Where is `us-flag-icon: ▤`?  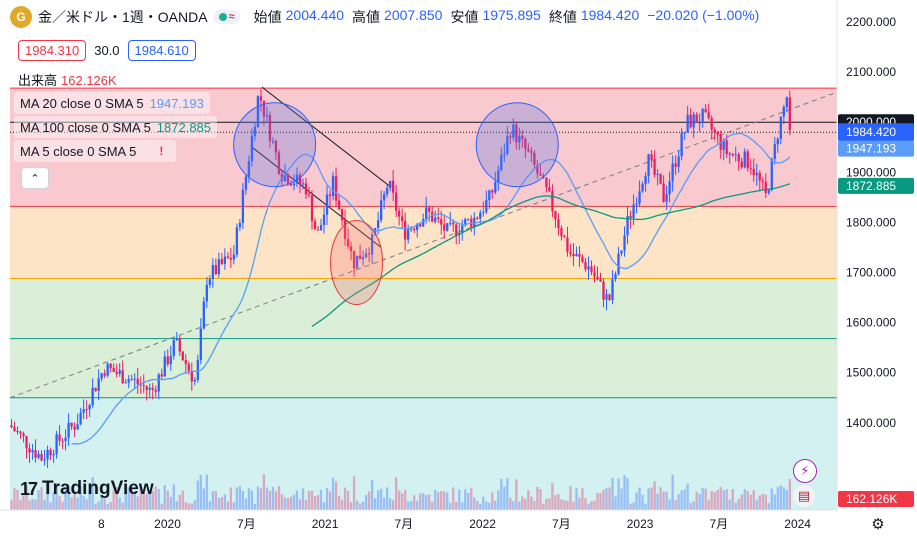
us-flag-icon: ▤ is located at coordinates (804, 496).